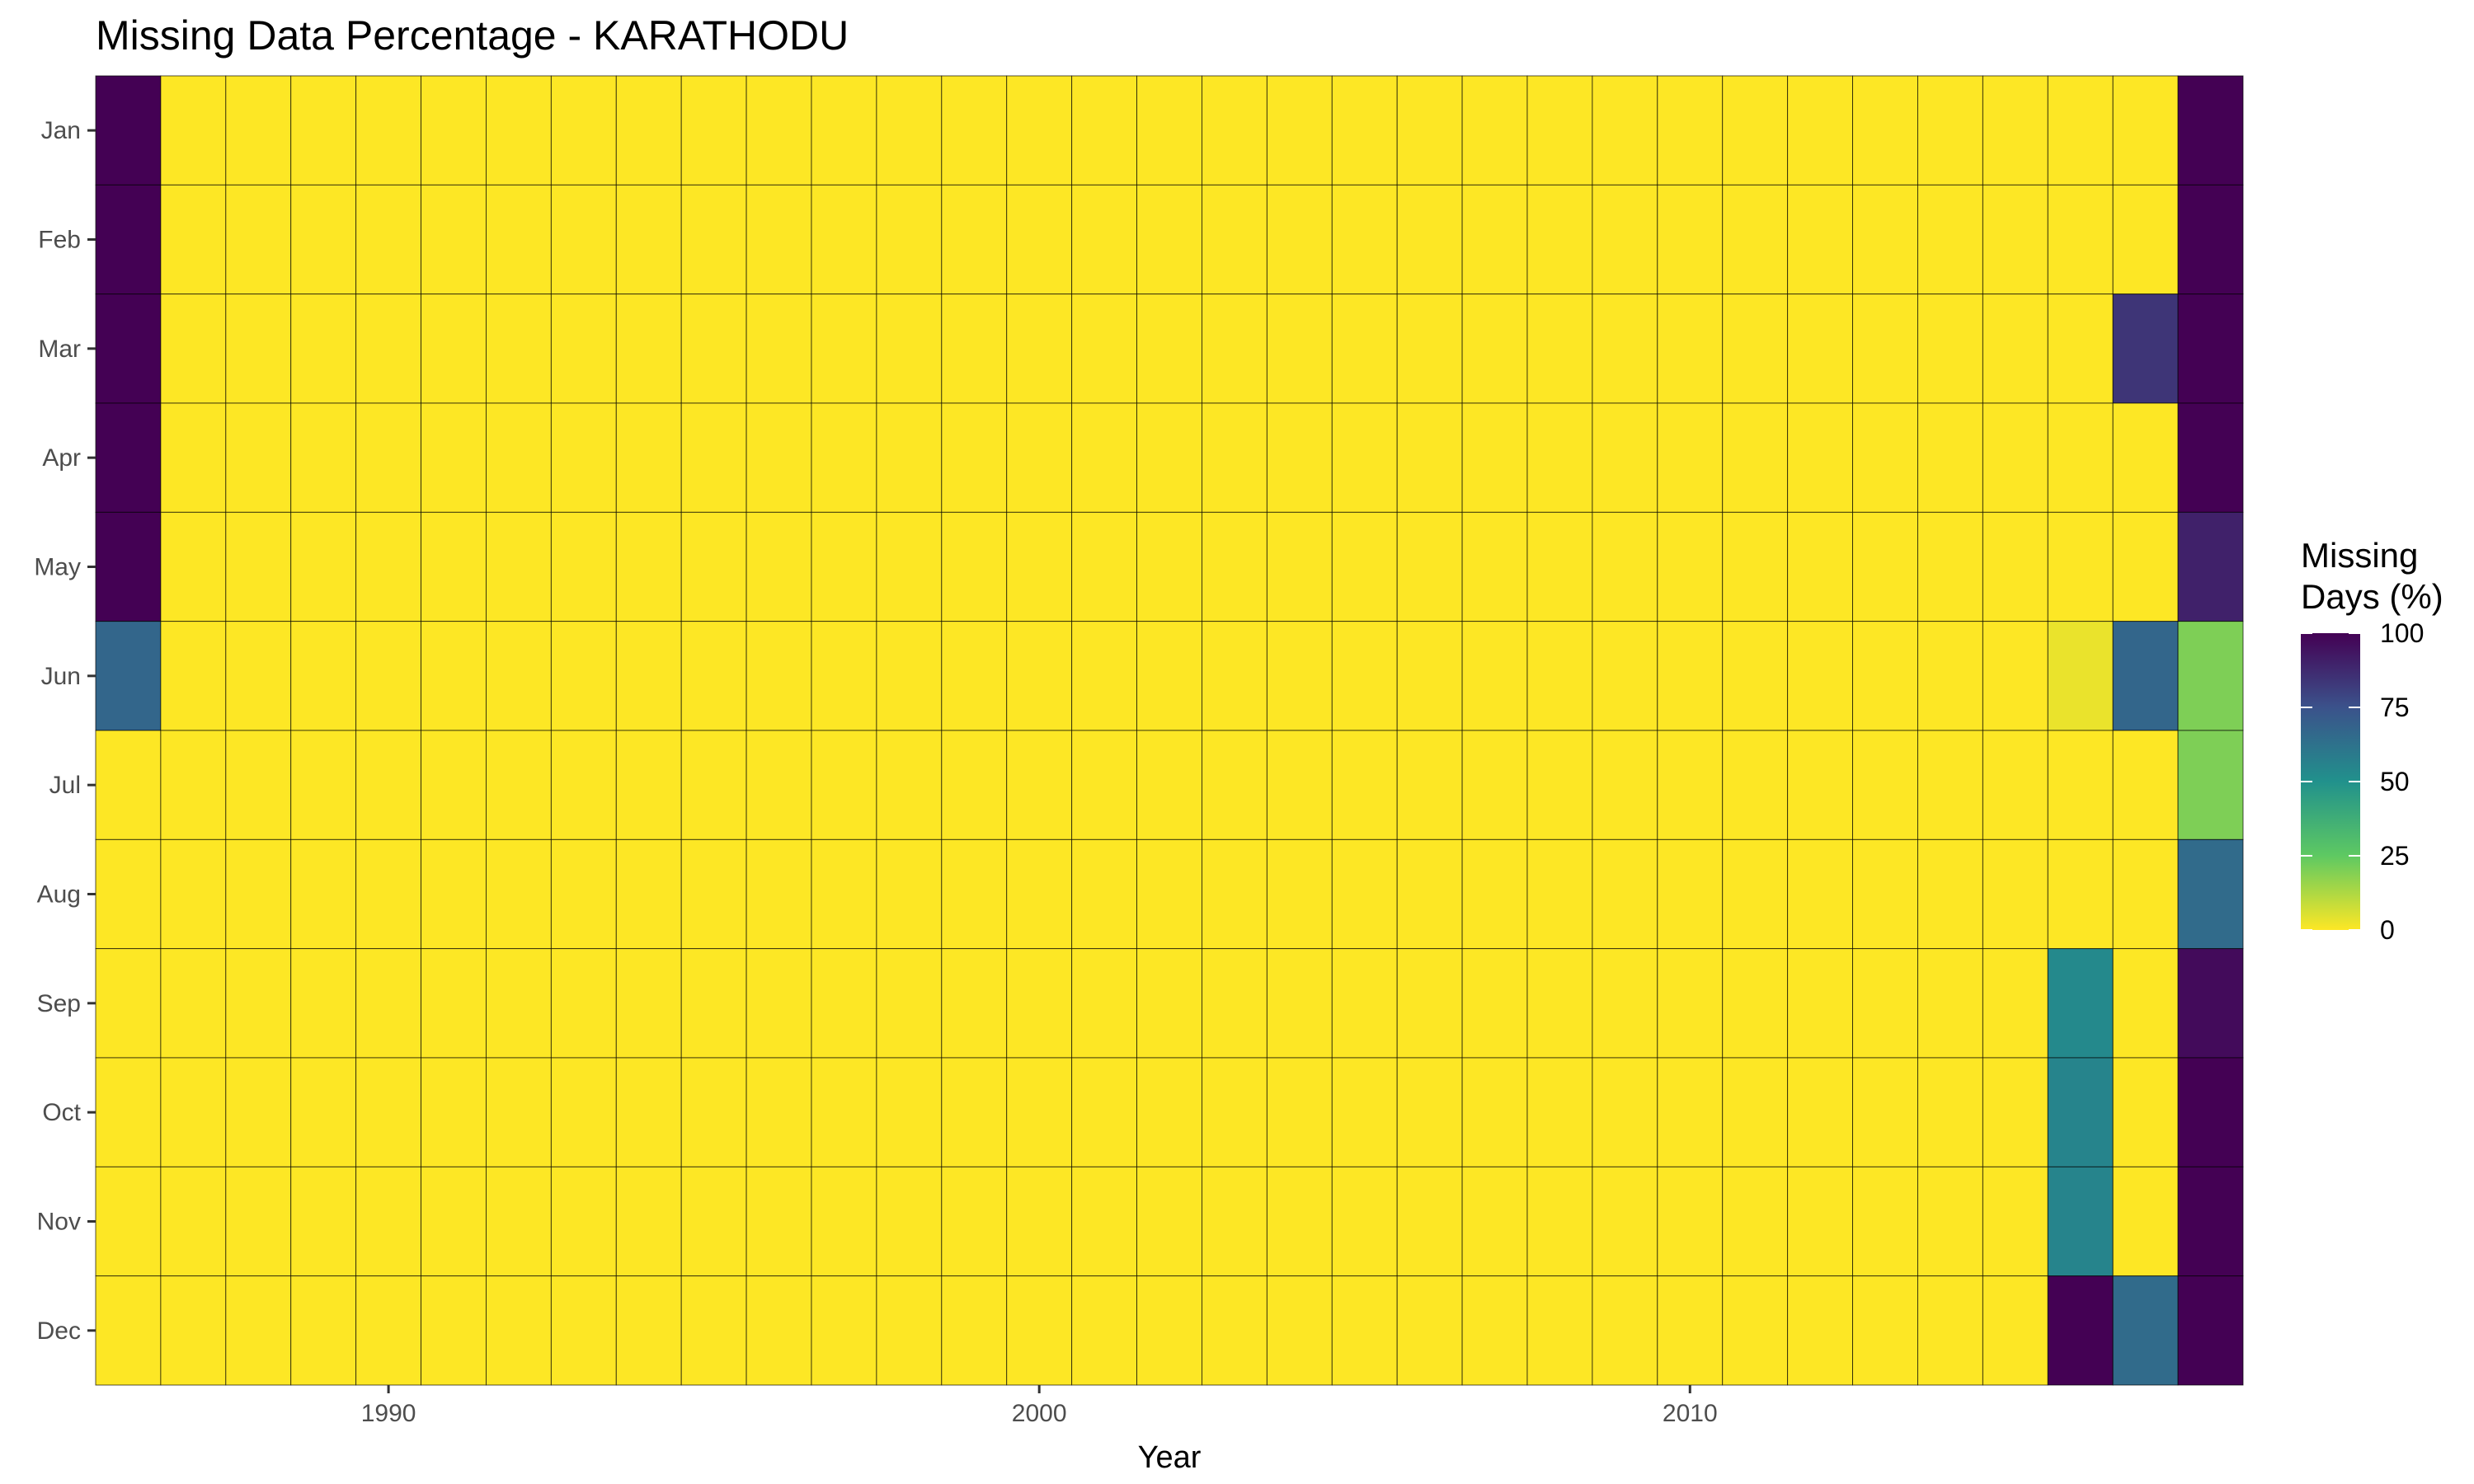  Describe the element at coordinates (454, 676) in the screenshot. I see `heatmap-cell-1991-jun` at that location.